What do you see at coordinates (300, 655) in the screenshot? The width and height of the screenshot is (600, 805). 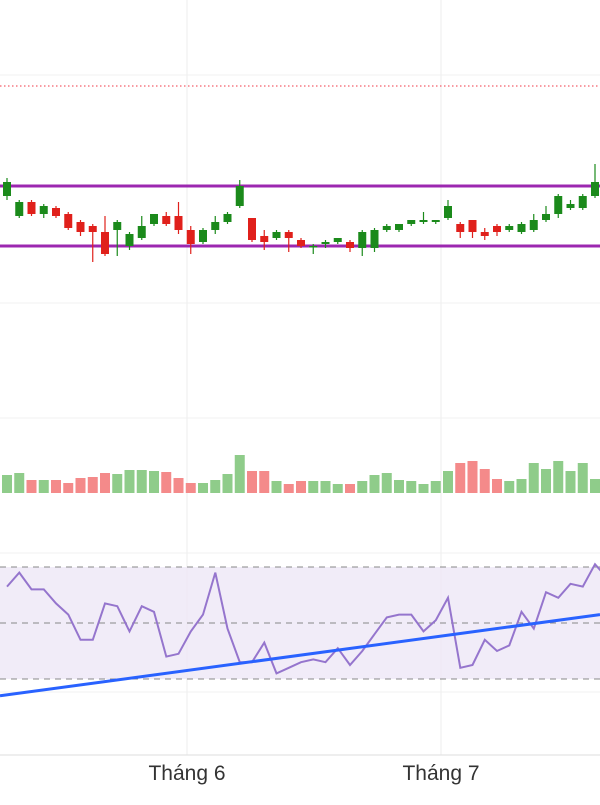 I see `rsi-trendline` at bounding box center [300, 655].